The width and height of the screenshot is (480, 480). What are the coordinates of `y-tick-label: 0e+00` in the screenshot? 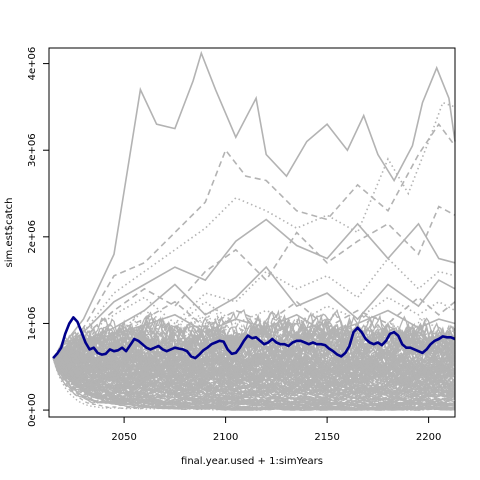 It's located at (32, 410).